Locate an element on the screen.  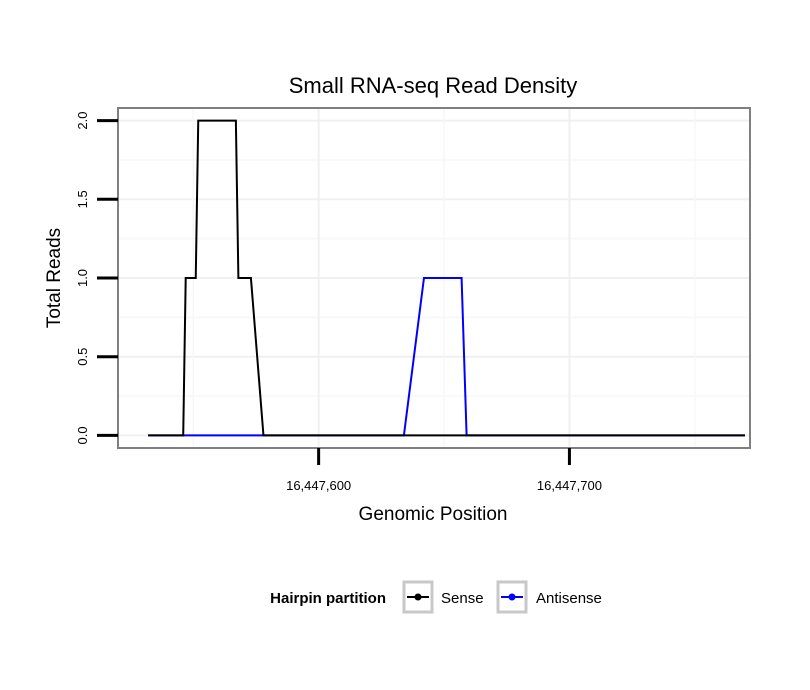
legend-label-antisense: Antisense is located at coordinates (569, 598).